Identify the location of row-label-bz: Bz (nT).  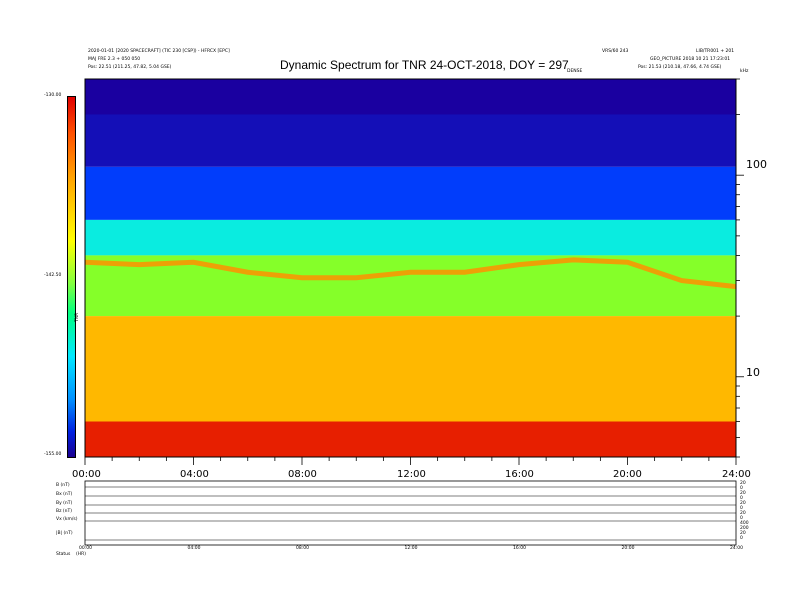
(64, 511).